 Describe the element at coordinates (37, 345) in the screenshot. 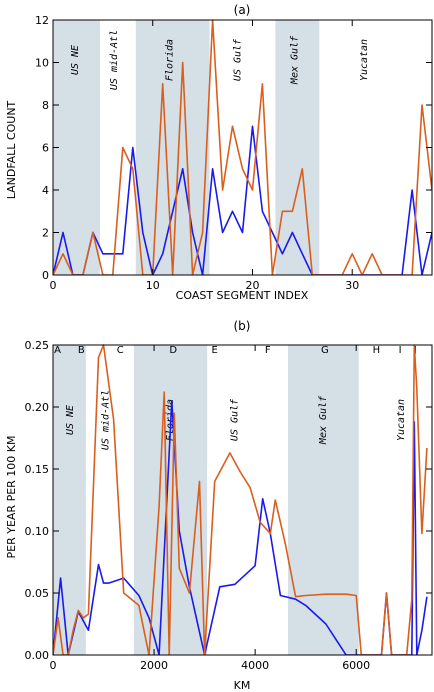

I see `panel-b-ytick-label: 0.25` at that location.